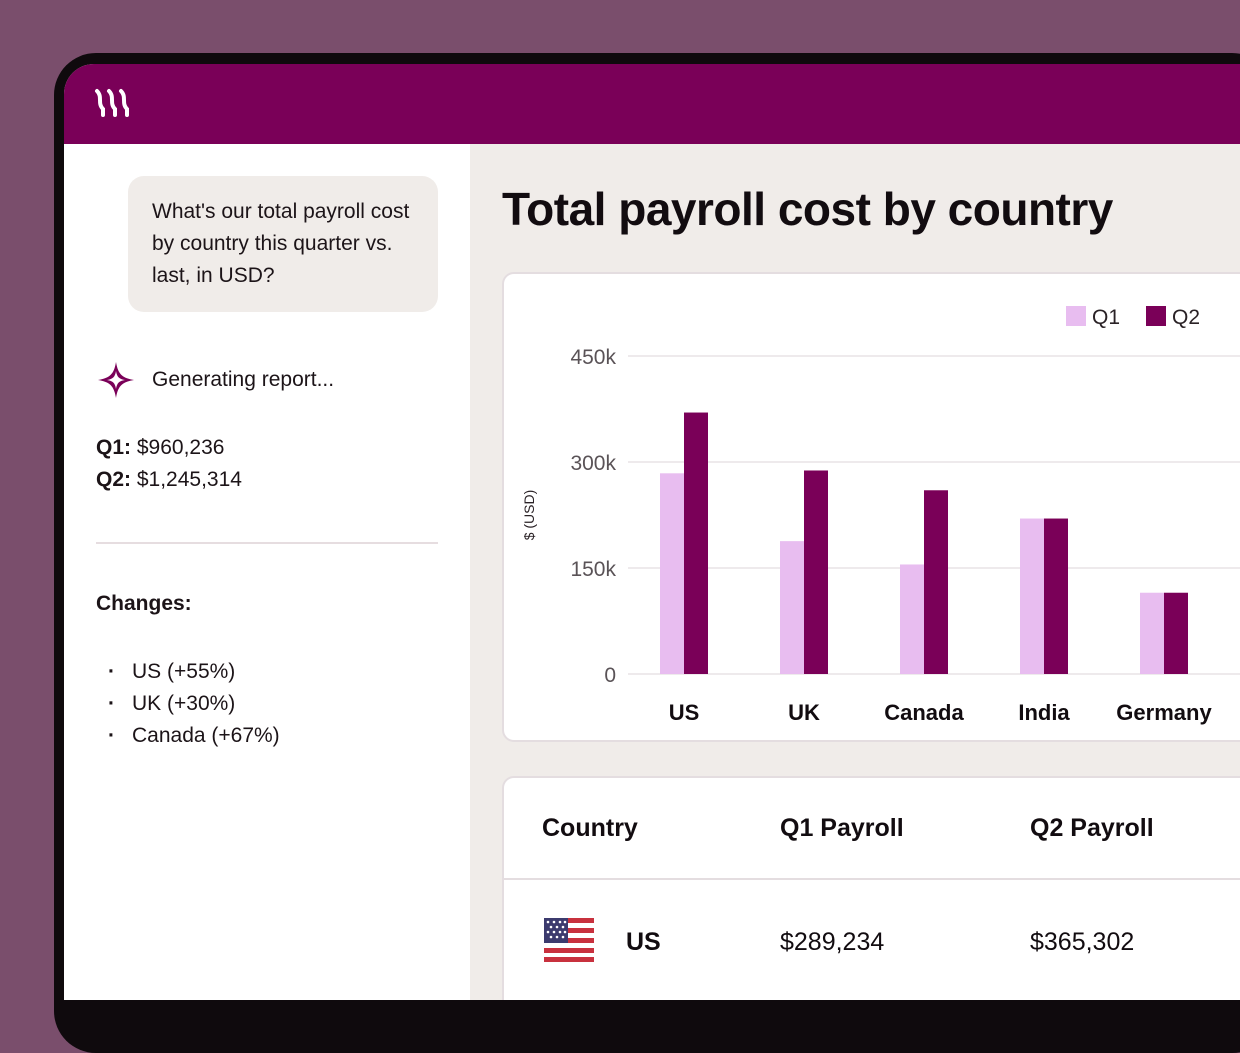 This screenshot has height=1053, width=1240. I want to click on x-tick-label: Germany, so click(1164, 712).